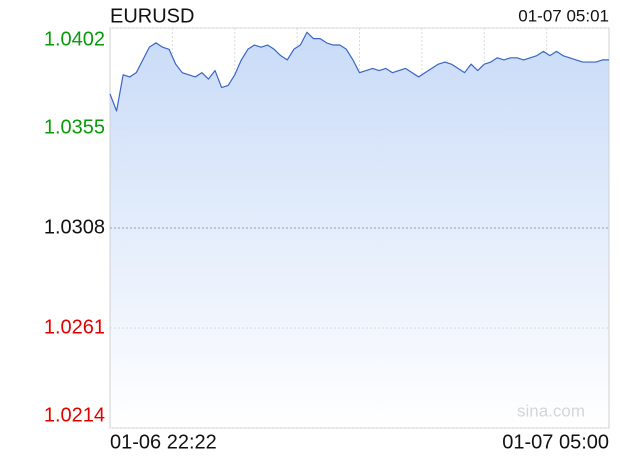 The width and height of the screenshot is (620, 460). Describe the element at coordinates (563, 15) in the screenshot. I see `timestamp: 01-07 05:01` at that location.